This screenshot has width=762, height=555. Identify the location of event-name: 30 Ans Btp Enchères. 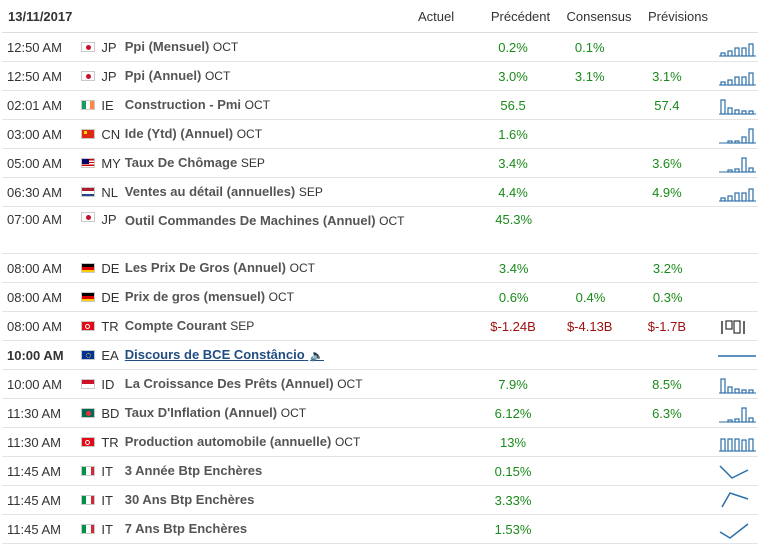
(271, 500).